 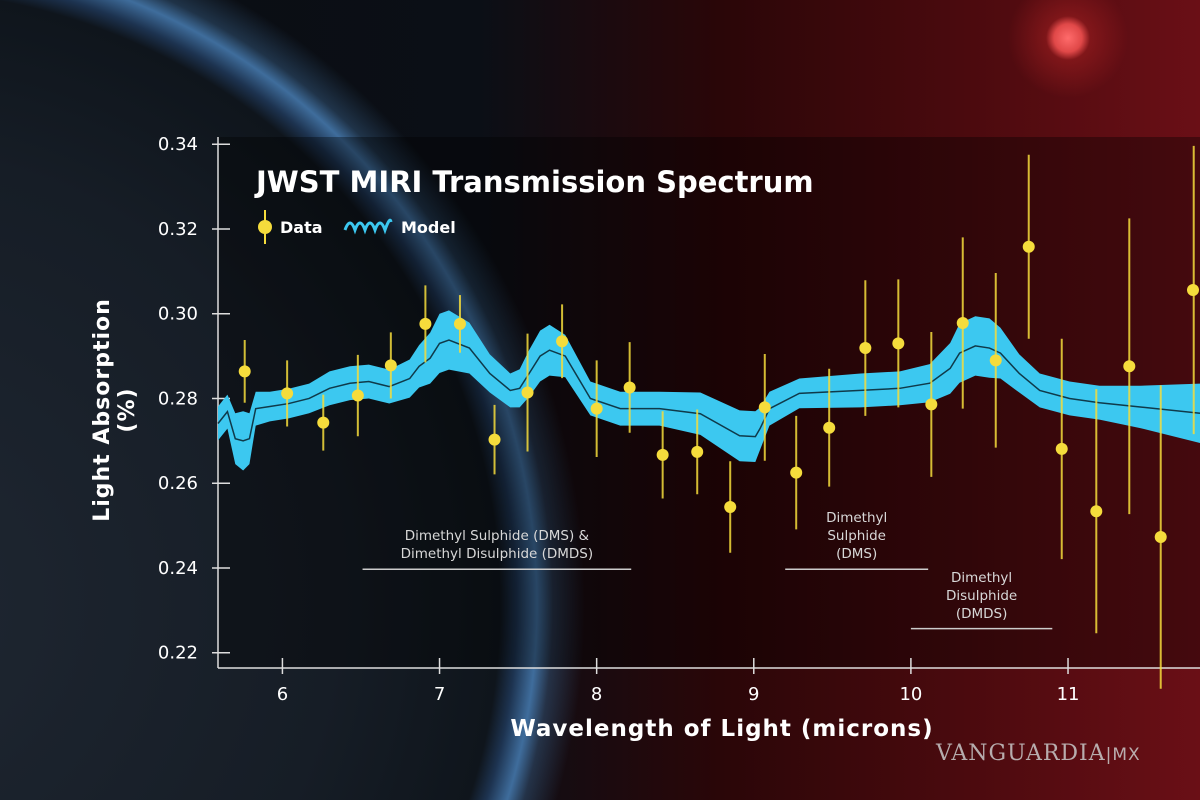 What do you see at coordinates (1038, 753) in the screenshot?
I see `watermark-logo: VANGUARDIA|MX` at bounding box center [1038, 753].